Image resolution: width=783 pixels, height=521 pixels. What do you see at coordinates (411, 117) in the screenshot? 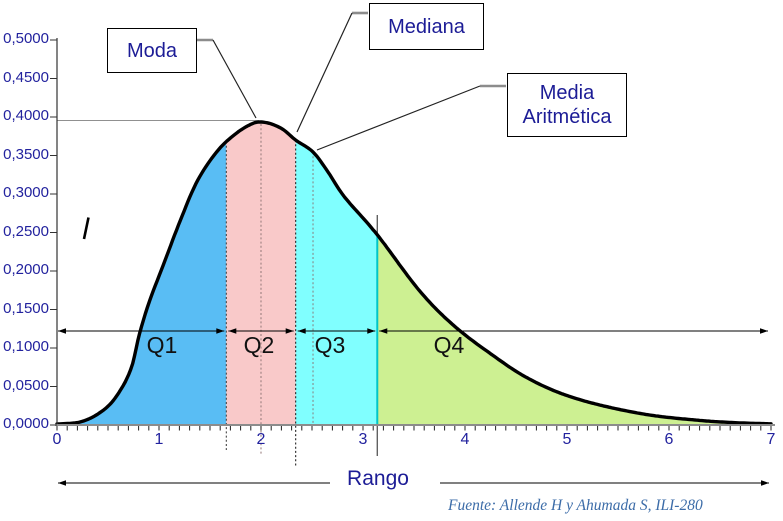
I see `media-leader-line` at bounding box center [411, 117].